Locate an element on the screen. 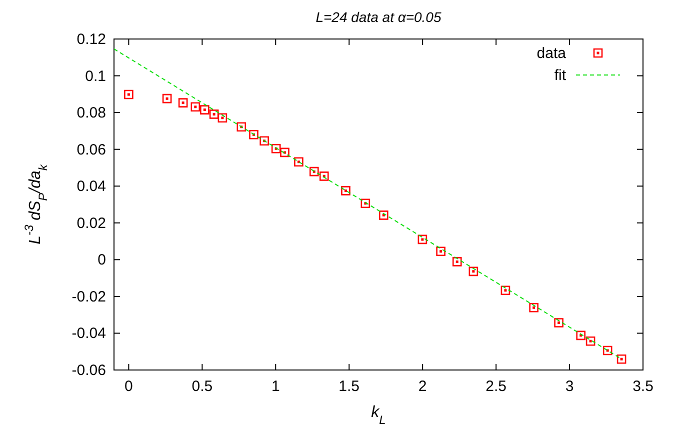 The height and width of the screenshot is (437, 683). y-tick-label: -0.06 is located at coordinates (89, 370).